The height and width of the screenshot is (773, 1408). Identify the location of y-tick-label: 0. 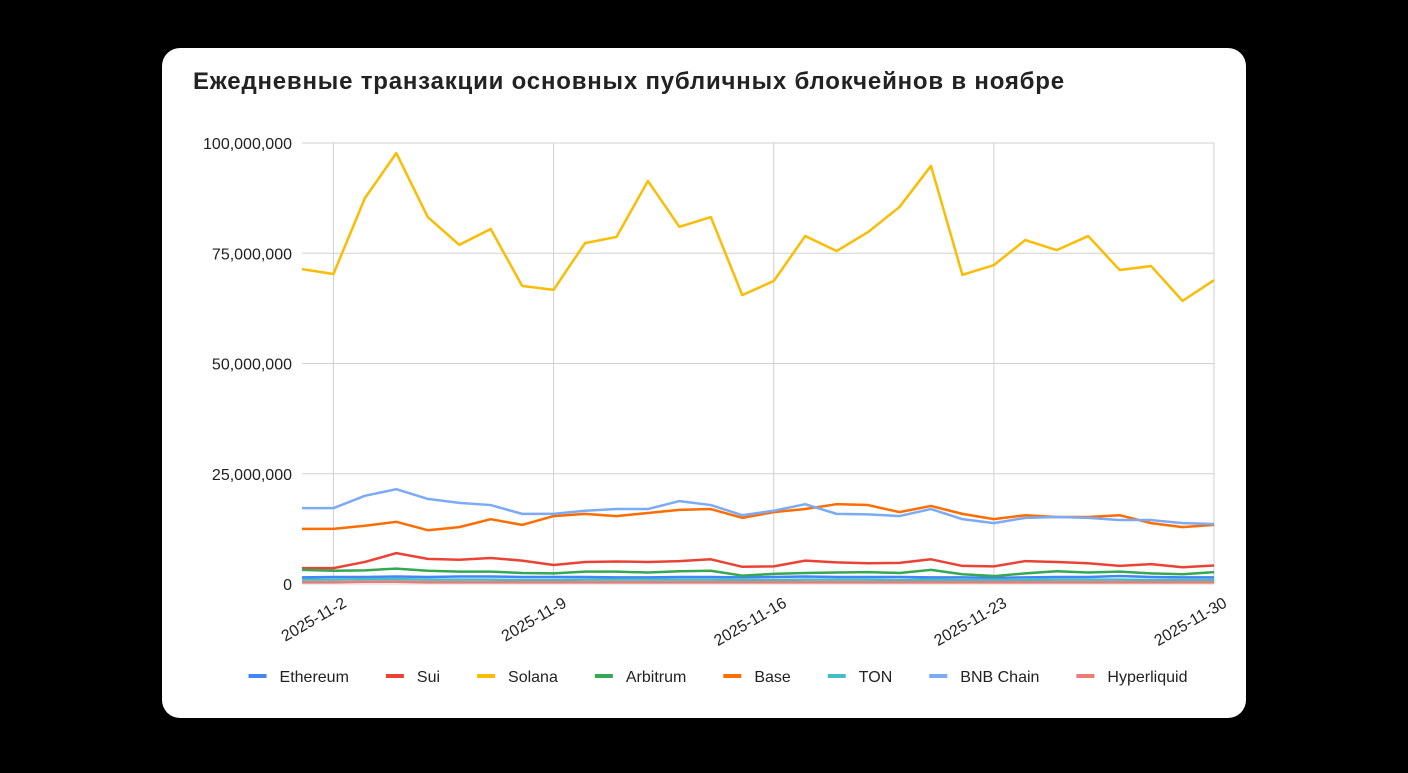
(287, 585).